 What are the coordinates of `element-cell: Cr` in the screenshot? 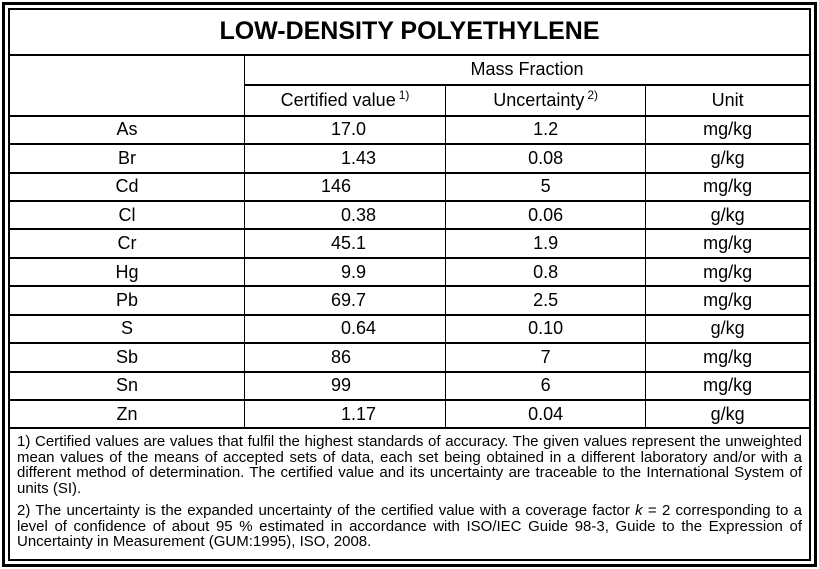 It's located at (126, 243).